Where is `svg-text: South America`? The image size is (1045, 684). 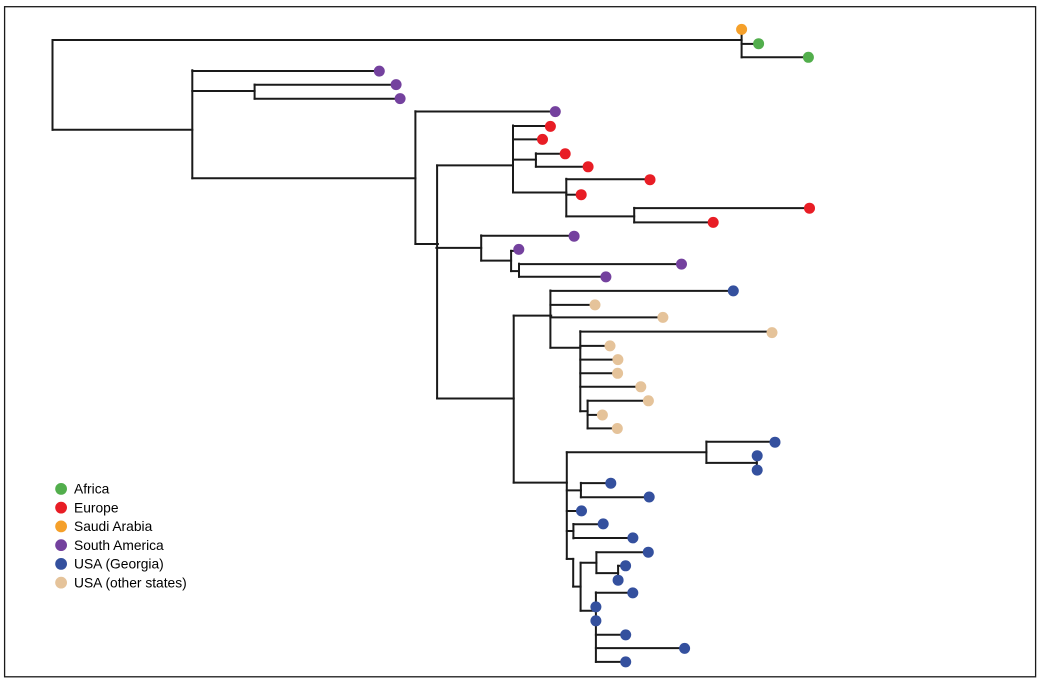
svg-text: South America is located at coordinates (119, 545).